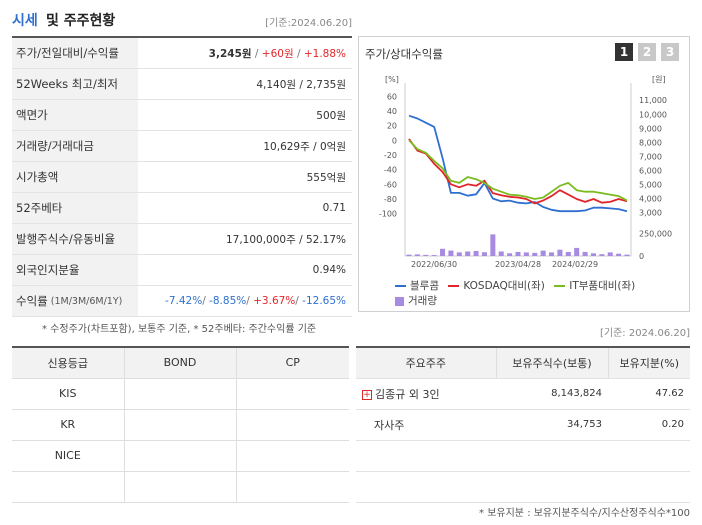 Image resolution: width=702 pixels, height=525 pixels. I want to click on right-axis-unit: [원], so click(659, 79).